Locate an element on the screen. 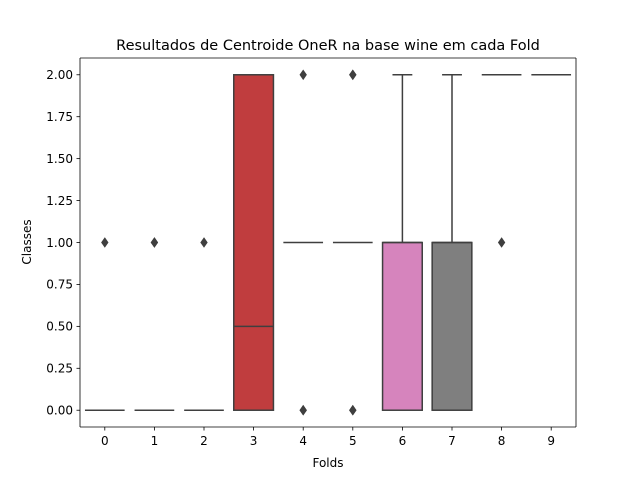  x-tick-label: 7 is located at coordinates (452, 441).